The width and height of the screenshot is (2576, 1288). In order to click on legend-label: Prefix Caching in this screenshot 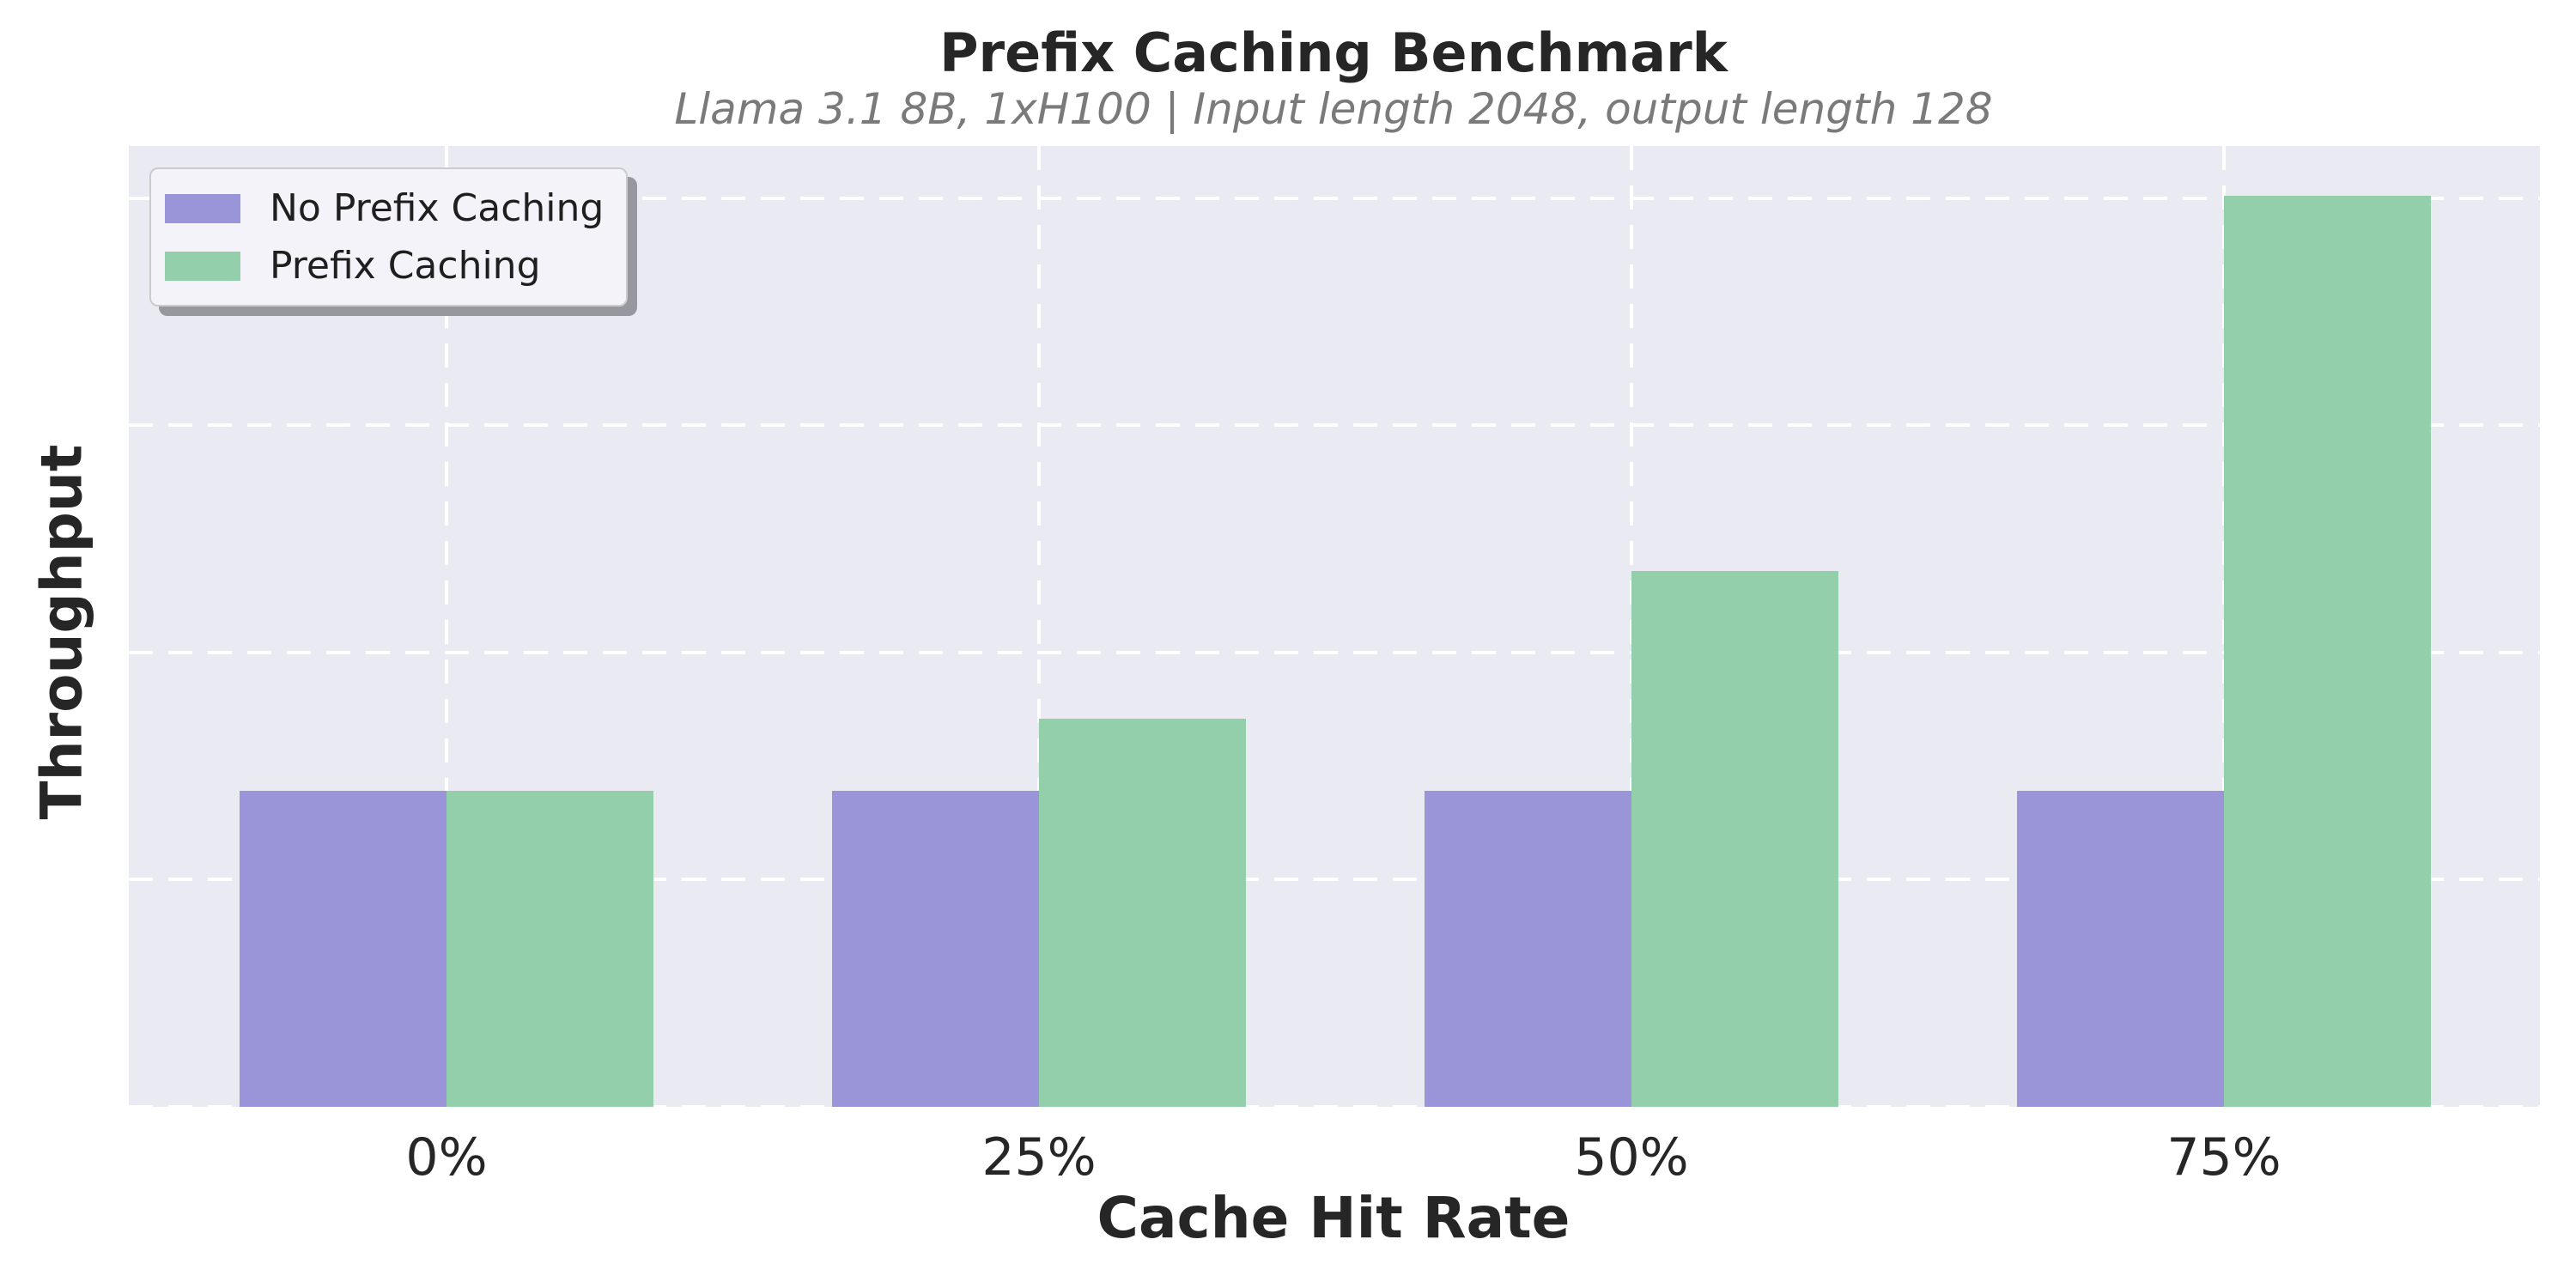, I will do `click(406, 266)`.